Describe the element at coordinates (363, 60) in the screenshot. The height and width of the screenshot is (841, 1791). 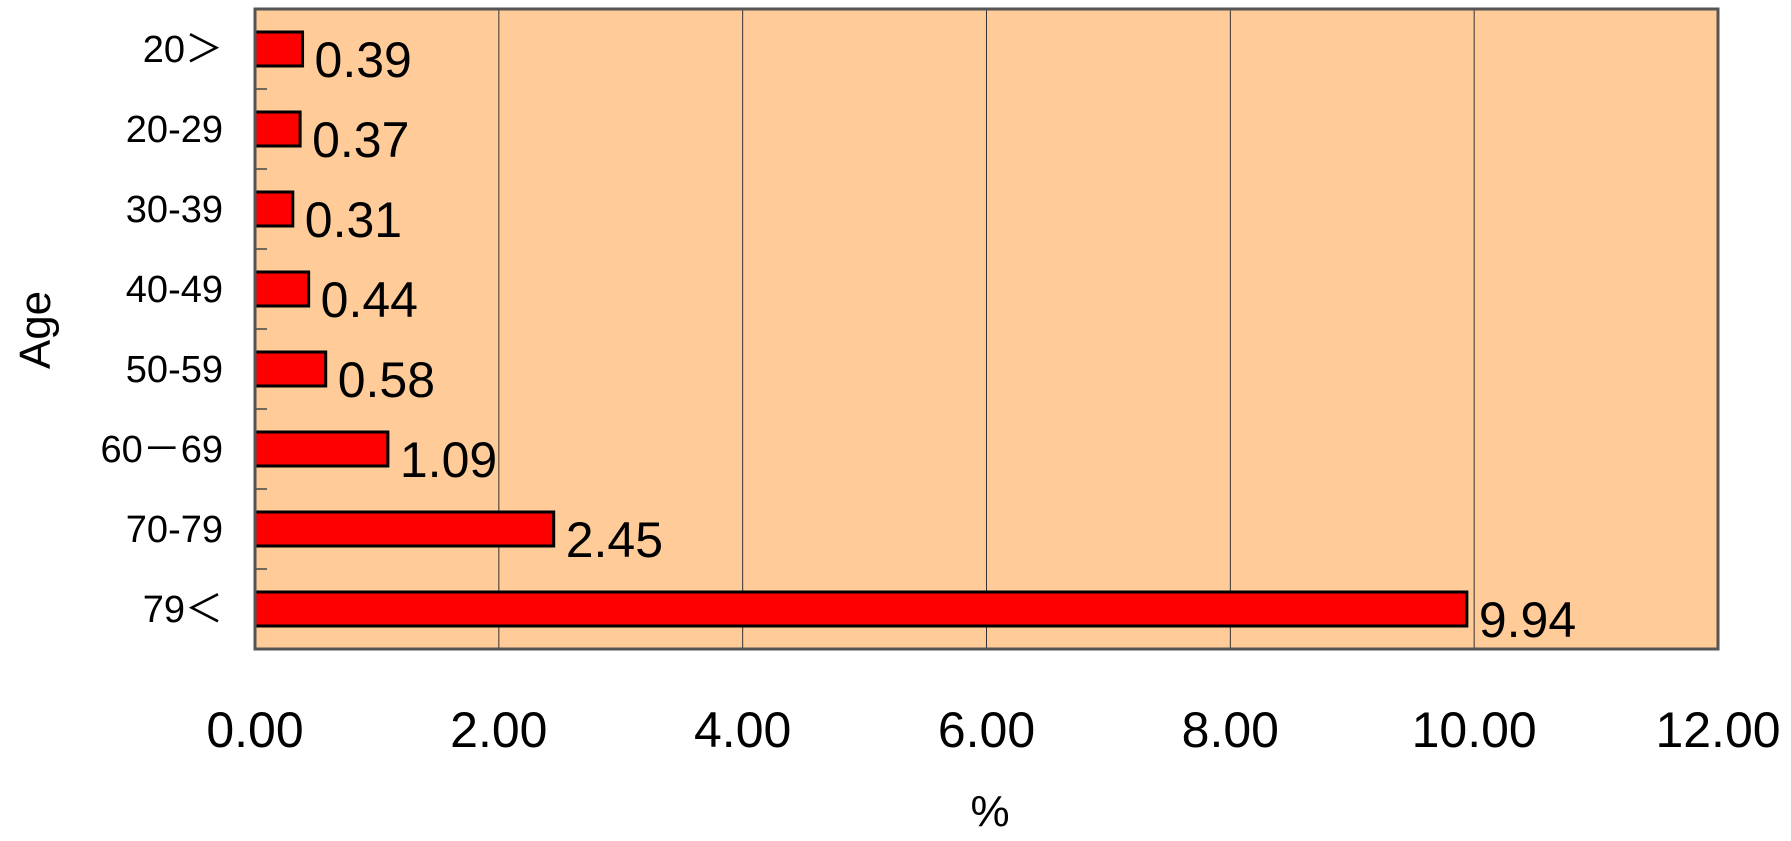
I see `data-label: 0.39` at that location.